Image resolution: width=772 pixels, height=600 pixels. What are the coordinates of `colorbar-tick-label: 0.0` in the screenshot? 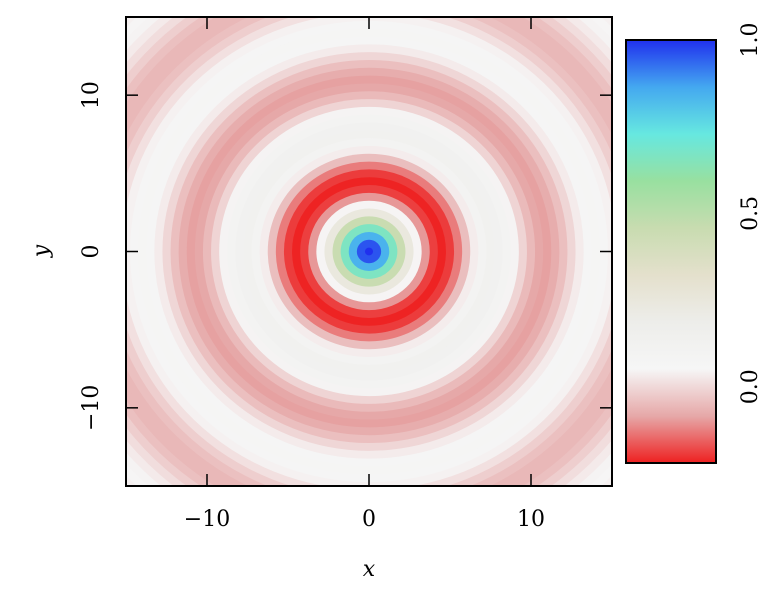 It's located at (750, 386).